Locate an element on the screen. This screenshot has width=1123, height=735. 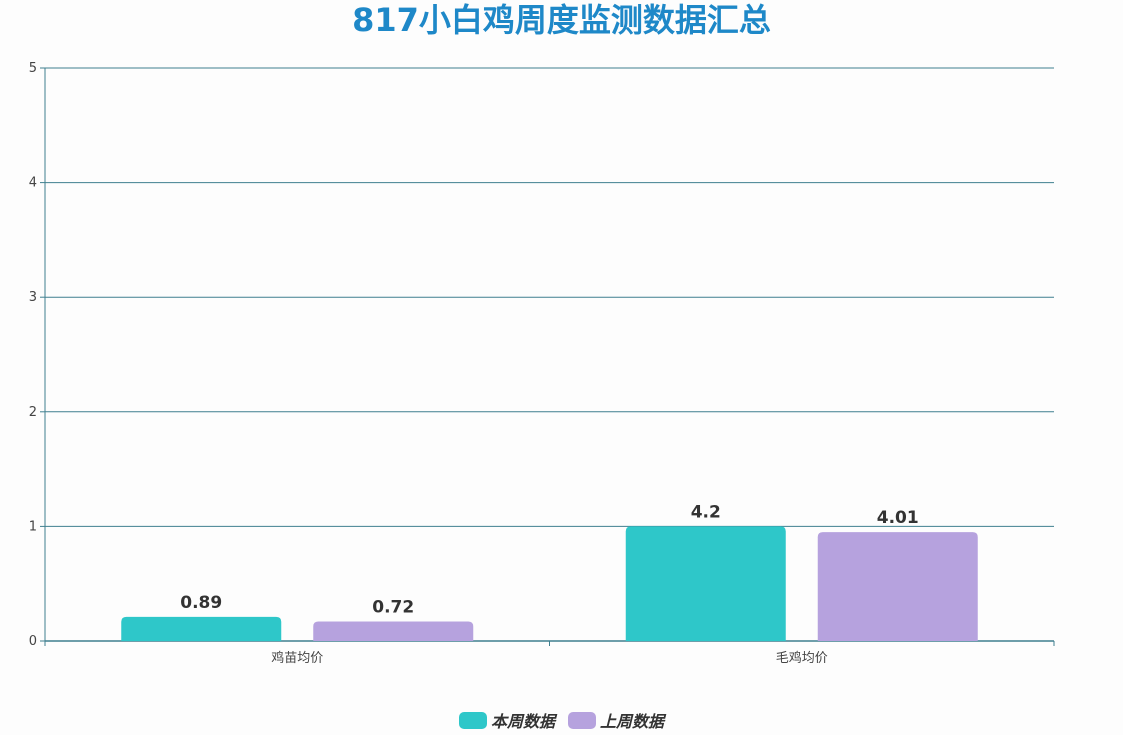
legend-label-last-week: 上周数据 is located at coordinates (632, 721).